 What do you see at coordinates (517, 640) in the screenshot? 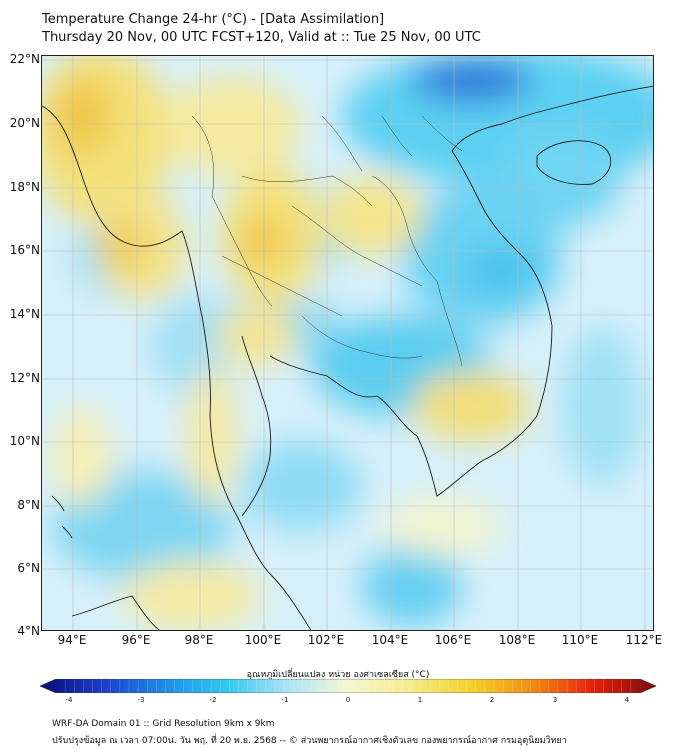
I see `lon-label-108e: 108°E` at bounding box center [517, 640].